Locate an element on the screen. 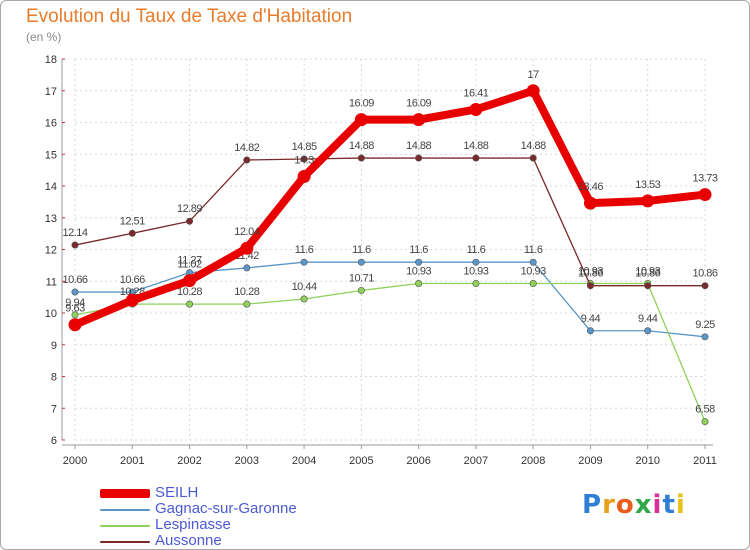 The image size is (750, 550). x-tick-label: 2007 is located at coordinates (476, 461).